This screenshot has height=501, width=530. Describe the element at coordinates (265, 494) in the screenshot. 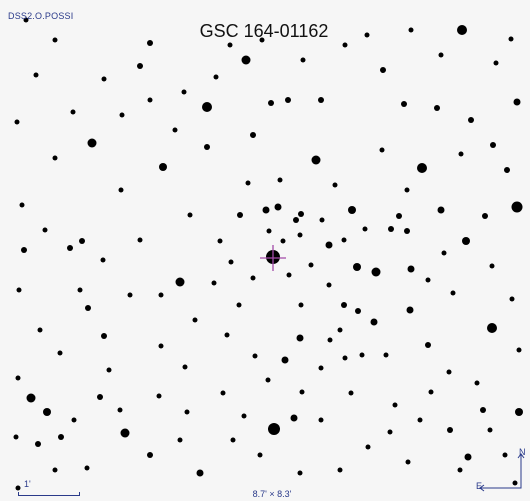

I see `field-of-view: 8.7' × 8.3'` at that location.